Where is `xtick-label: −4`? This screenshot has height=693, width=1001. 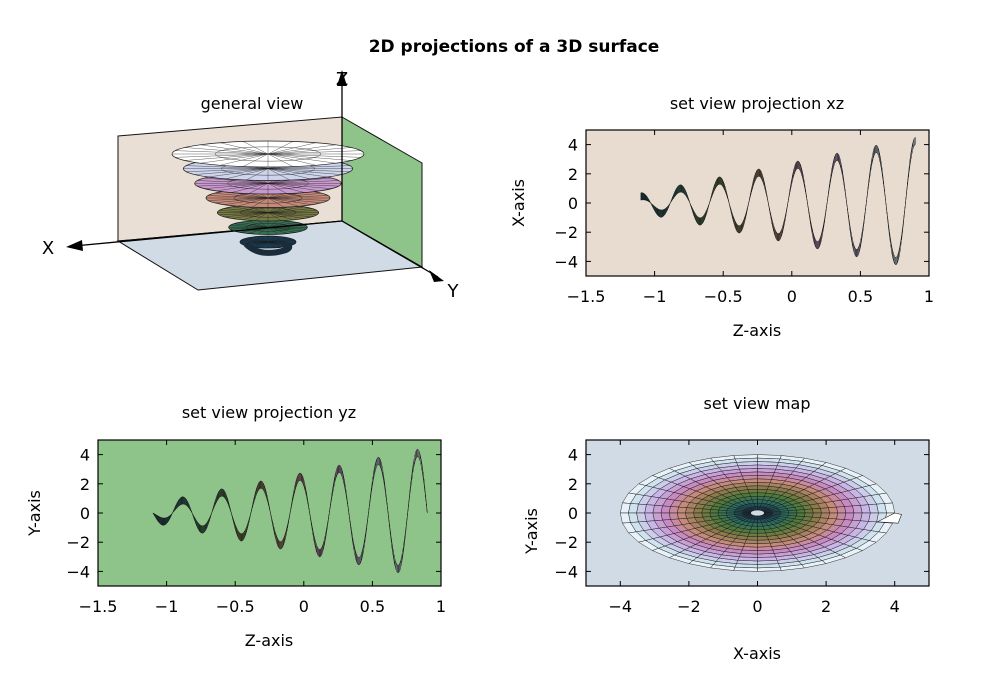 xtick-label: −4 is located at coordinates (621, 606).